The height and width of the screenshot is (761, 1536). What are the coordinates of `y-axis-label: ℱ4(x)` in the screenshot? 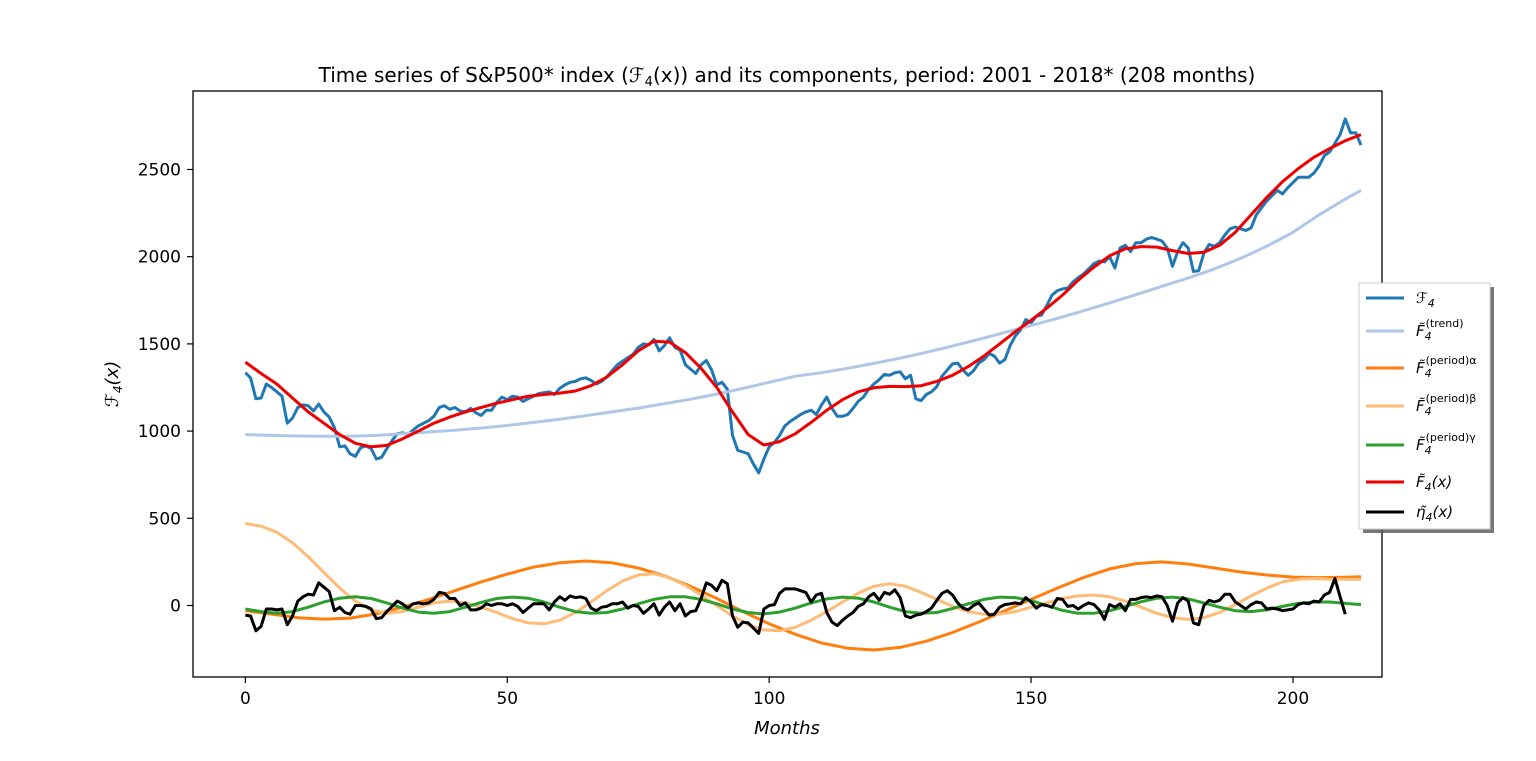 It's located at (113, 384).